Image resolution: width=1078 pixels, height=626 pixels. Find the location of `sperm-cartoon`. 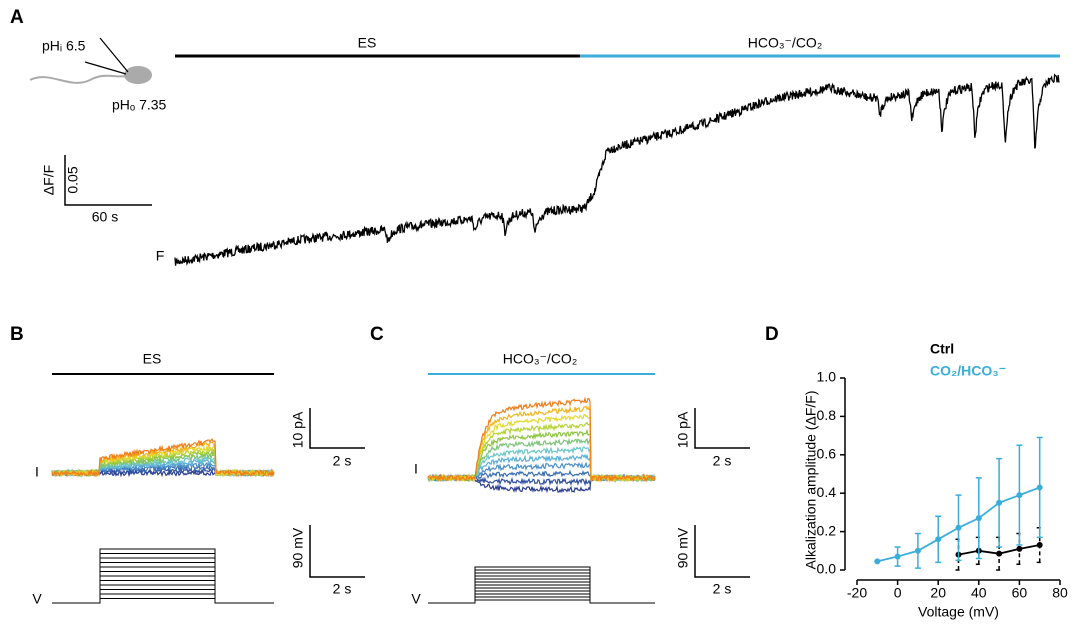

sperm-cartoon is located at coordinates (90, 60).